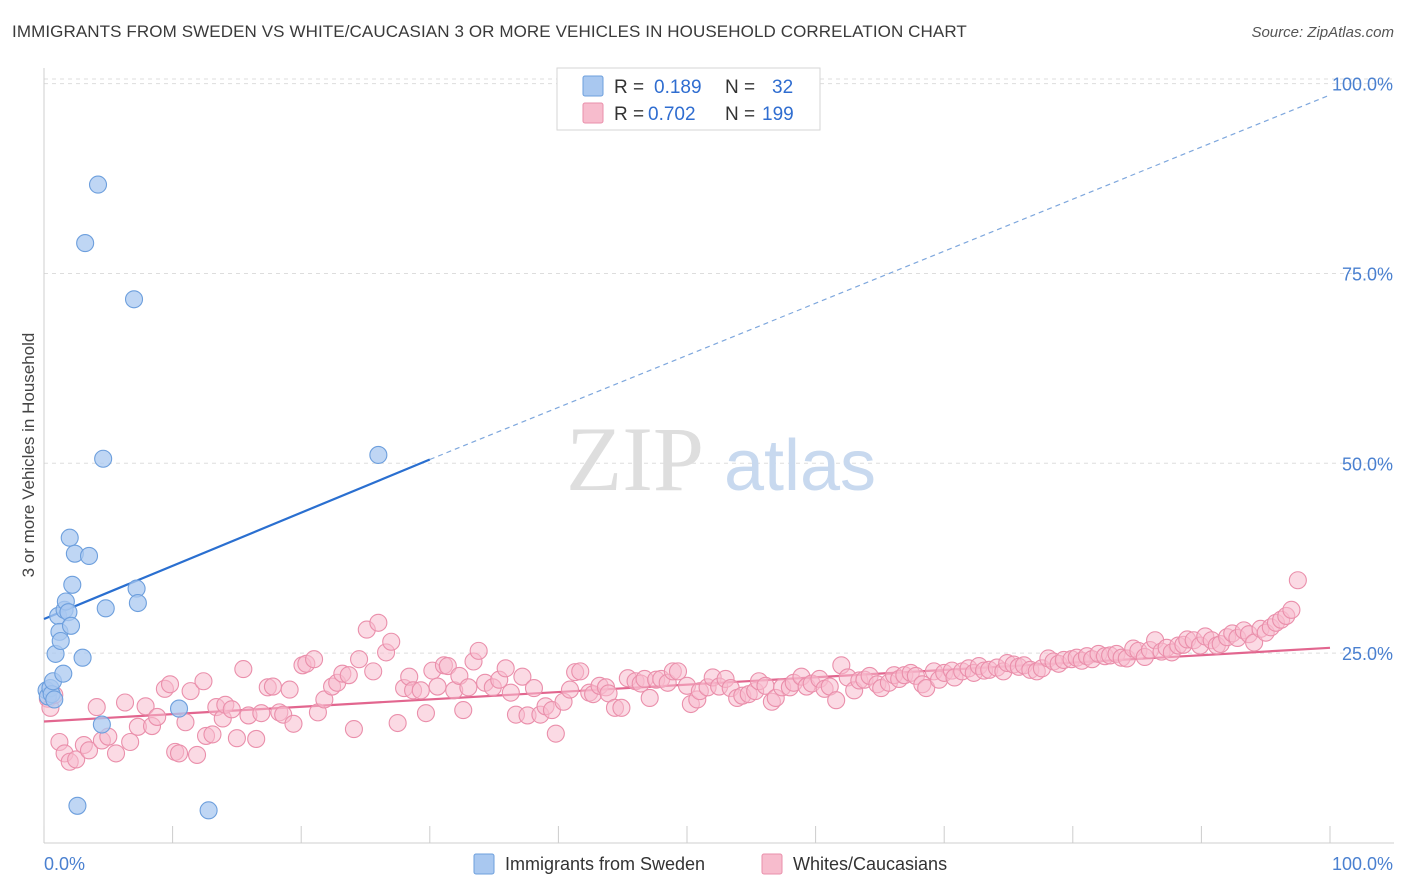 The image size is (1406, 892). What do you see at coordinates (1367, 654) in the screenshot?
I see `y-tick-label-0: 25.0%` at bounding box center [1367, 654].